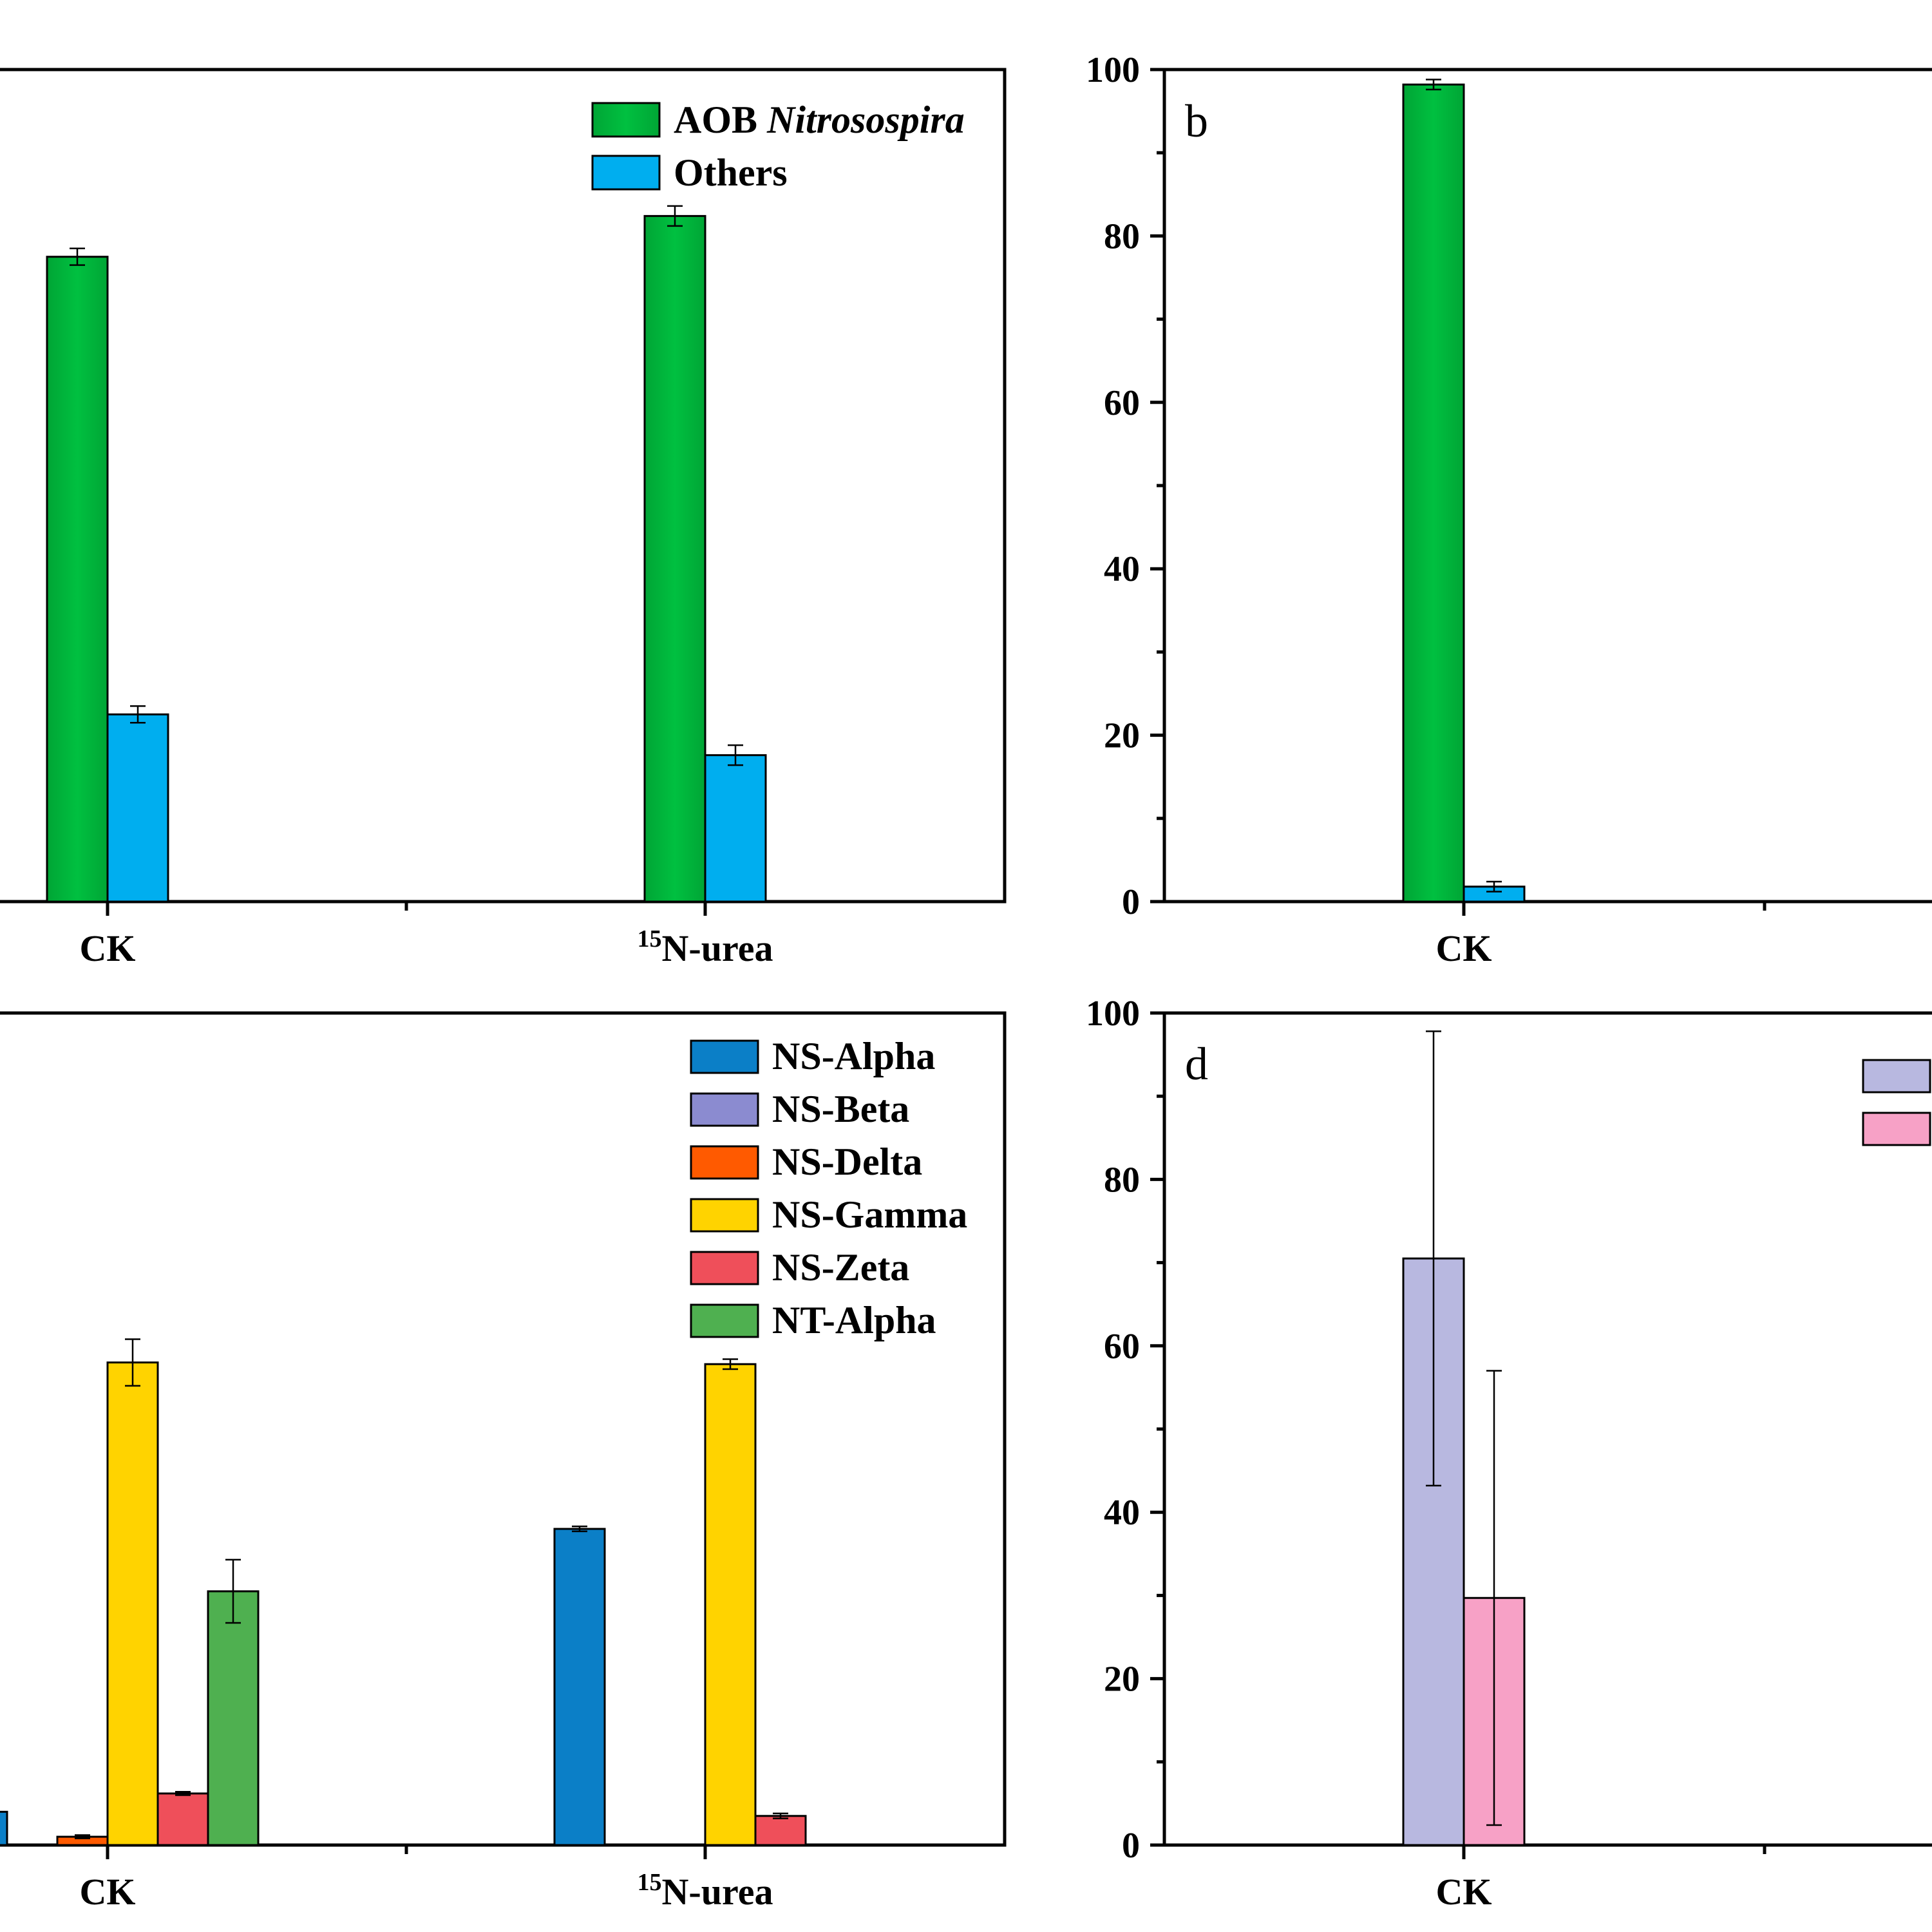  Describe the element at coordinates (1896, 1102) in the screenshot. I see `legend` at that location.